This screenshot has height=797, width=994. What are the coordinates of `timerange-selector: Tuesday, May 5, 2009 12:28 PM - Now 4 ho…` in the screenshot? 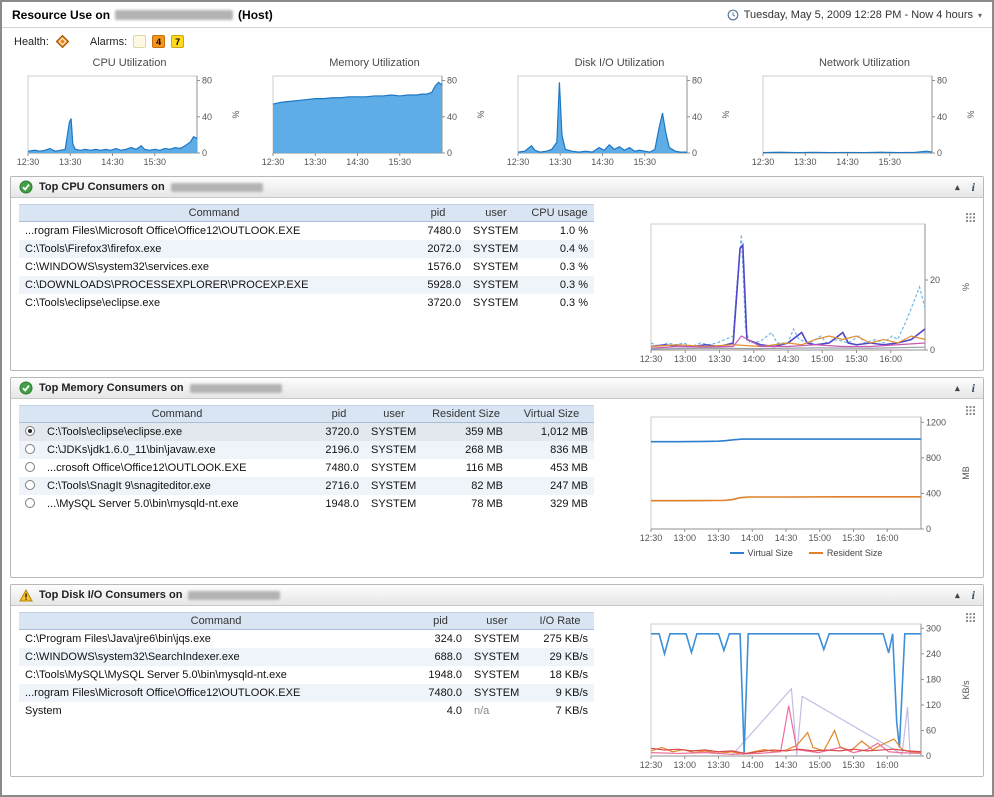 It's located at (854, 15).